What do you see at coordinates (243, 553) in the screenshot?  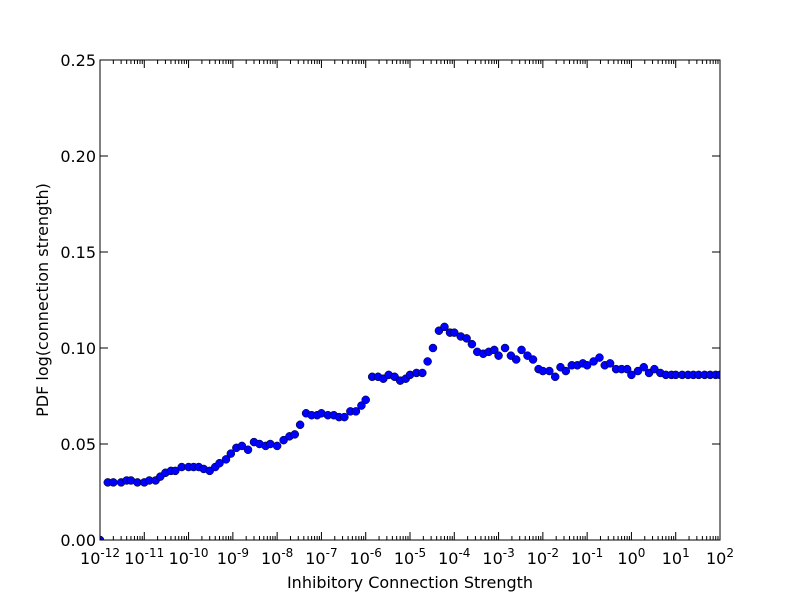 I see `x-tick-label-exponent: -9` at bounding box center [243, 553].